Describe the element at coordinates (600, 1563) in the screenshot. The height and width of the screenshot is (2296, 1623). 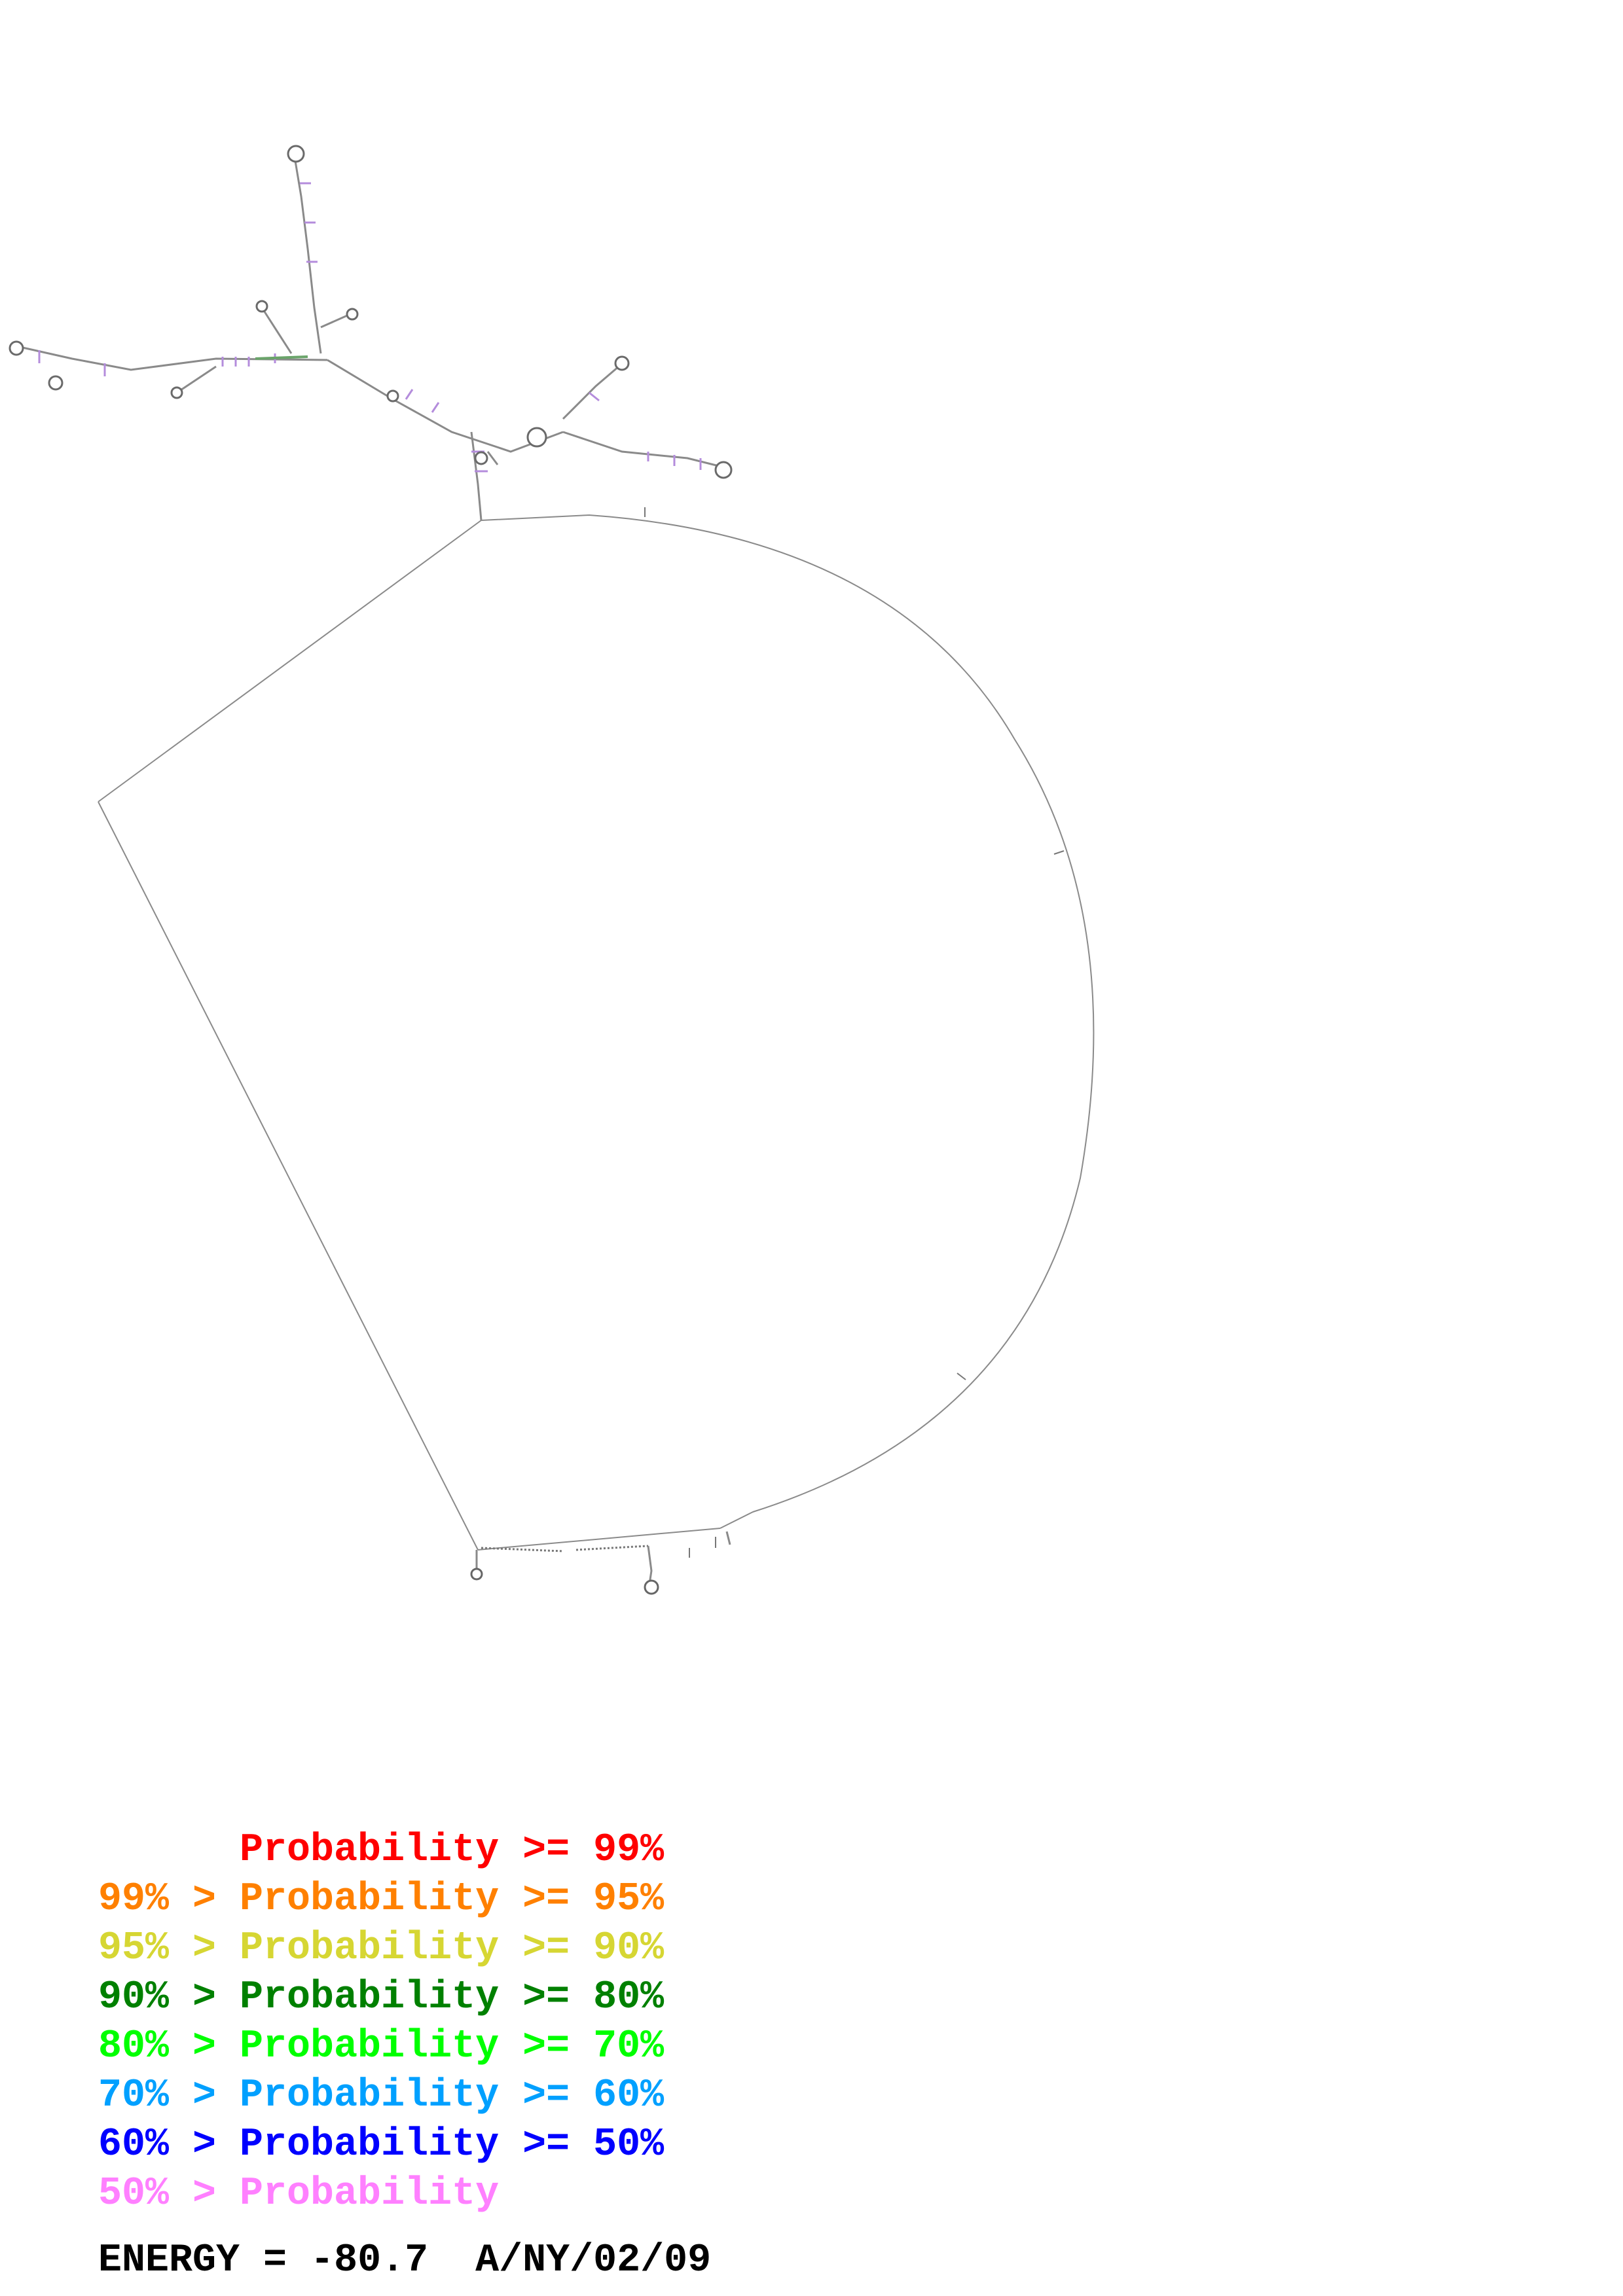
I see `bottom-domain` at that location.